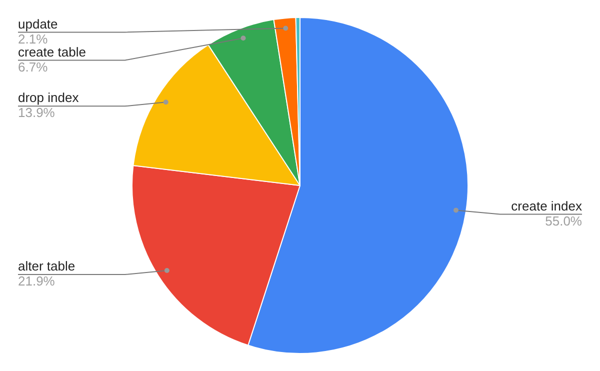  I want to click on data-label: 2.1%, so click(33, 38).